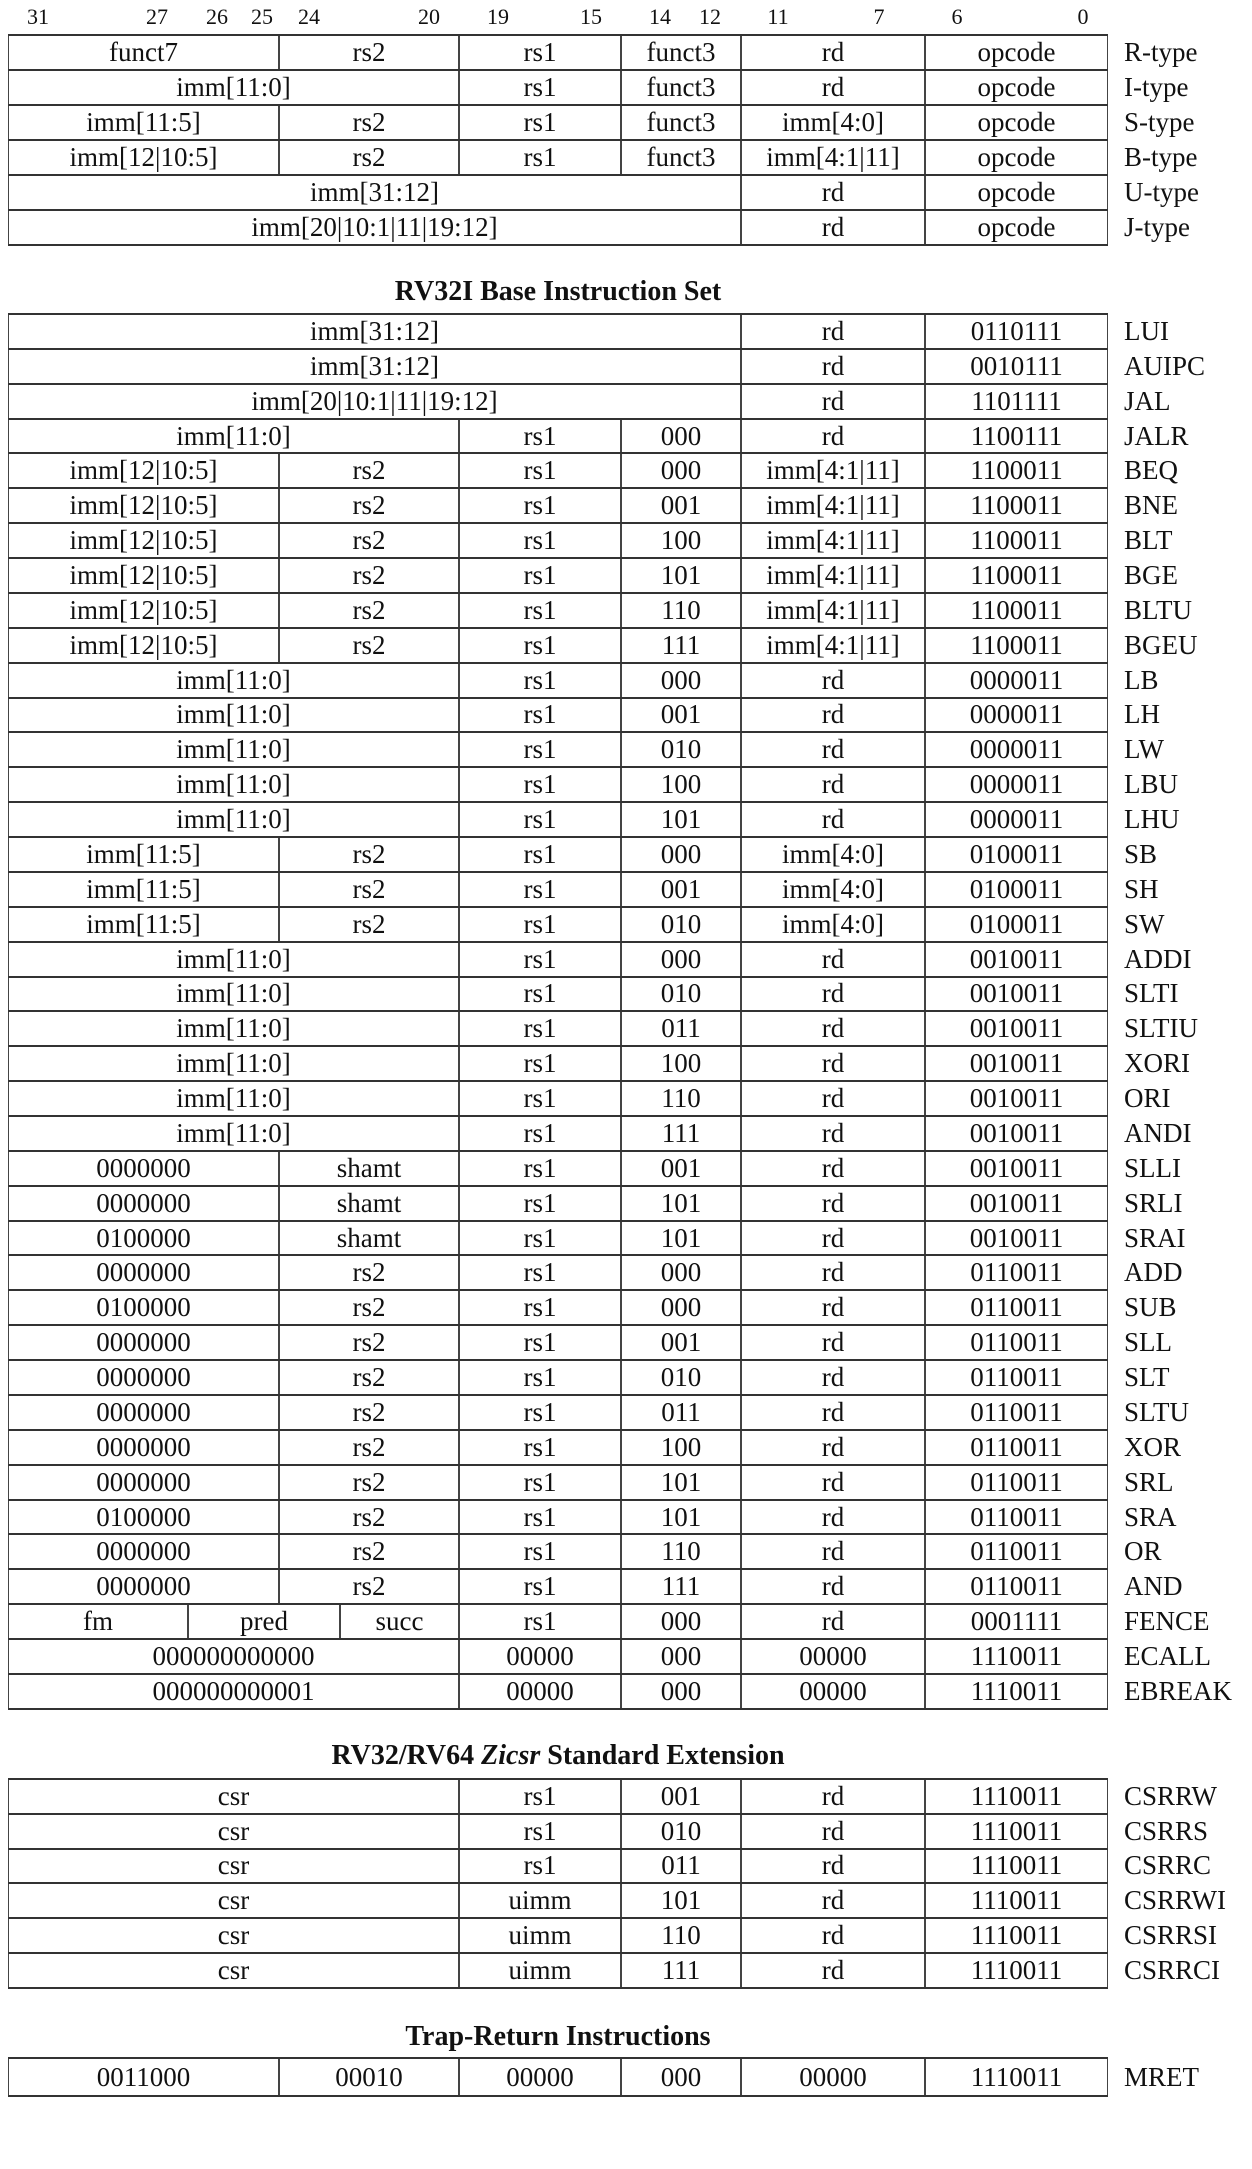 The height and width of the screenshot is (2169, 1252). I want to click on bit-number: 12, so click(710, 16).